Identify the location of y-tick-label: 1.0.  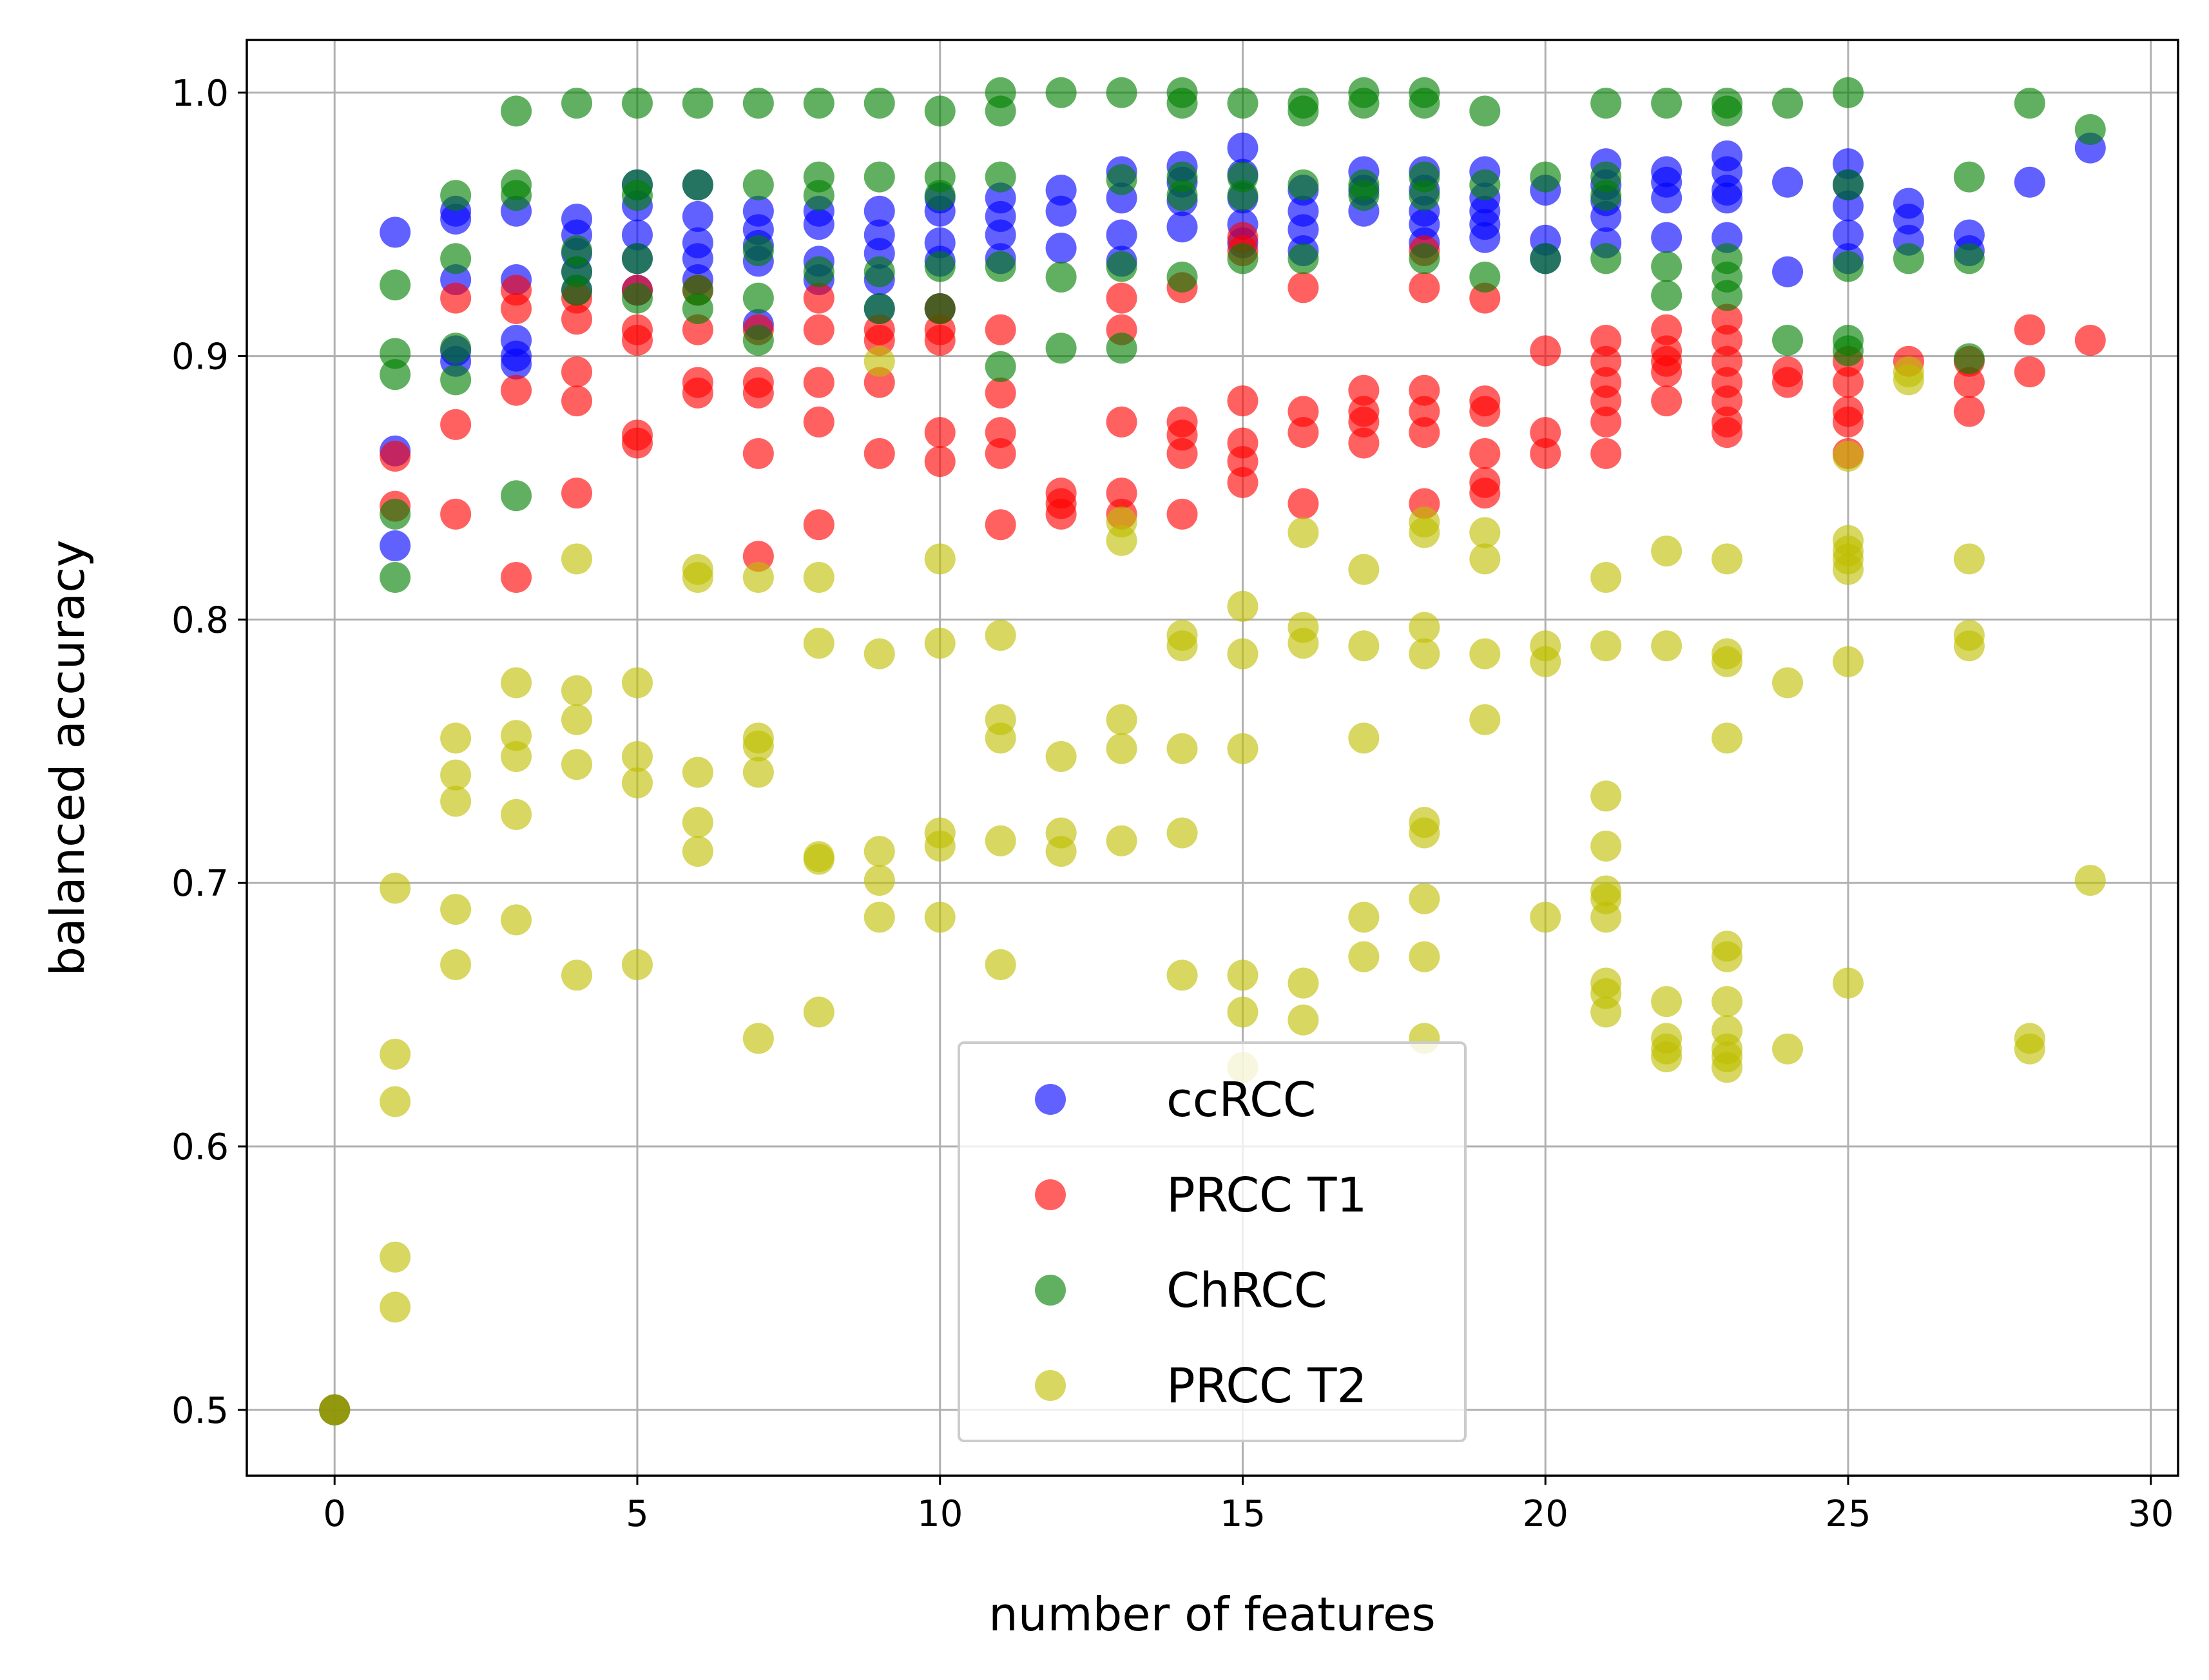
(200, 94).